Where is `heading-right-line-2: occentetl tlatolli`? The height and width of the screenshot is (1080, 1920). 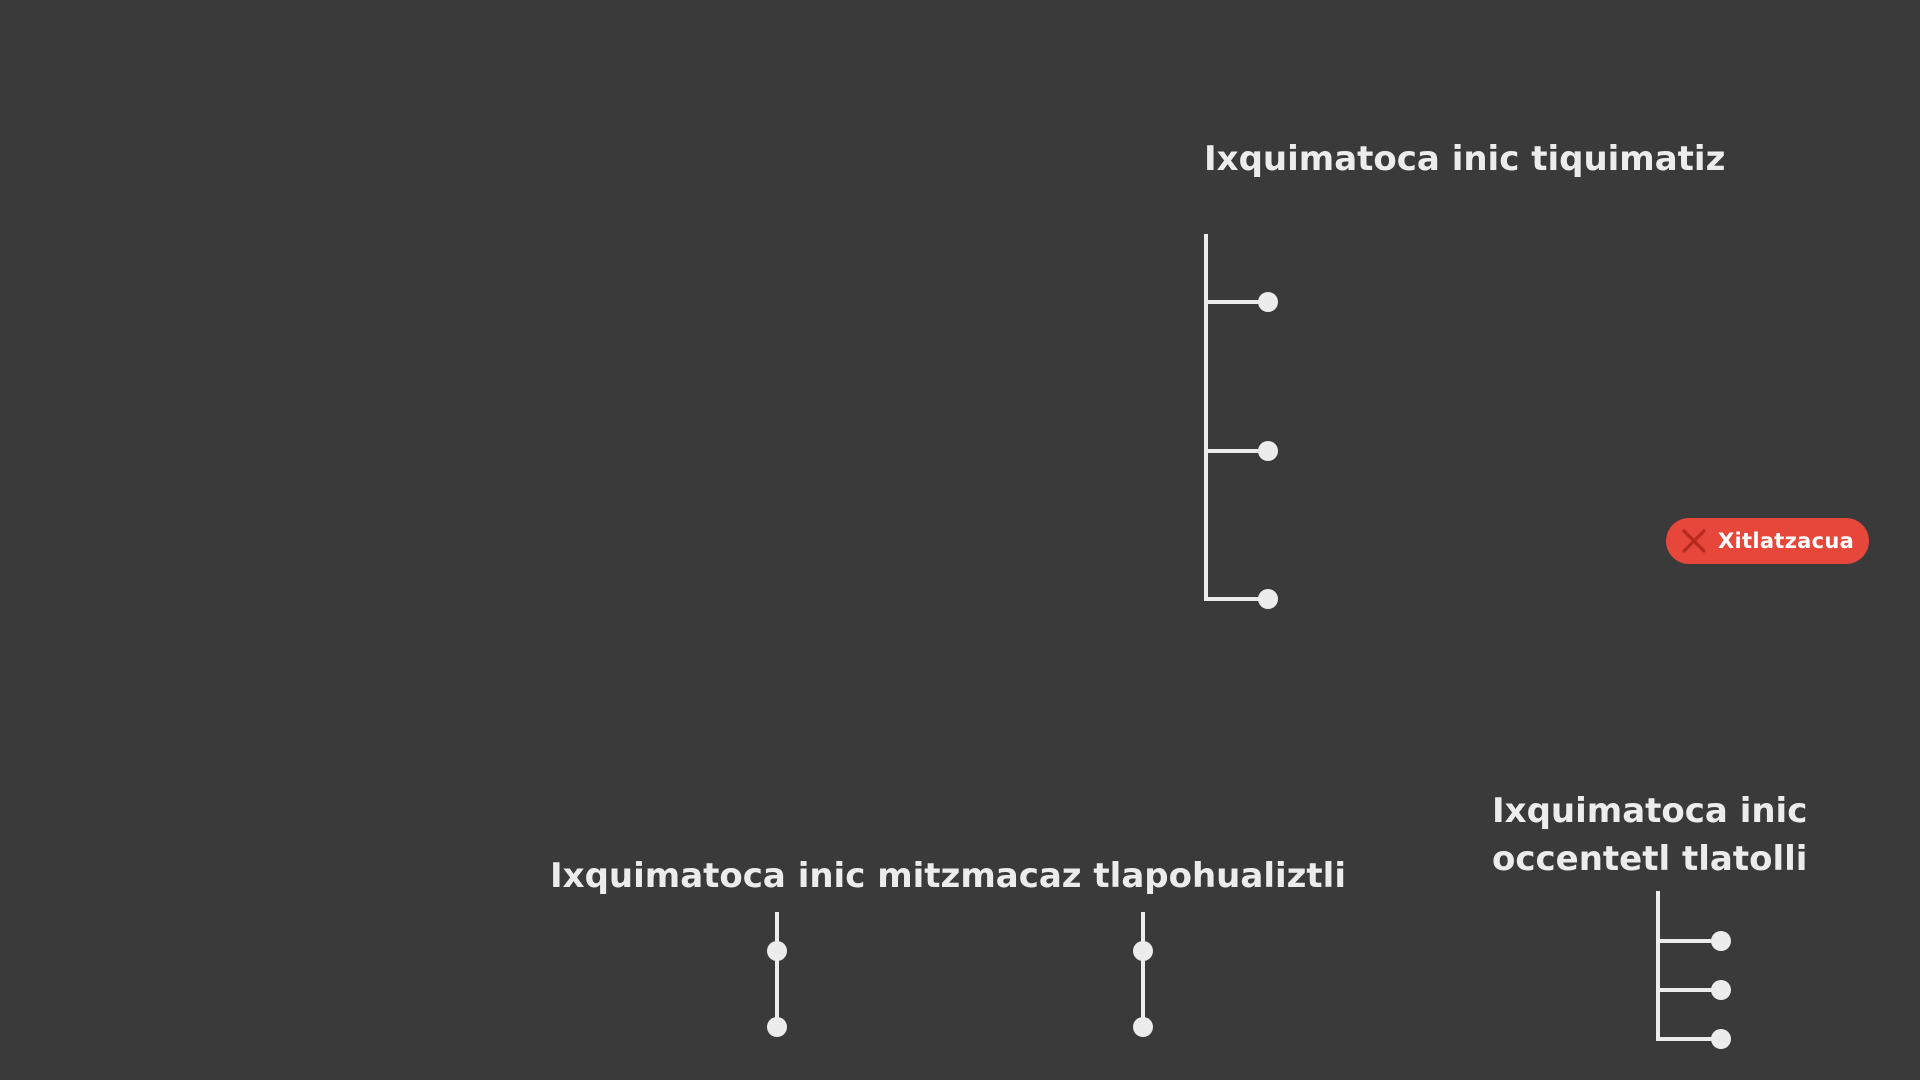
heading-right-line-2: occentetl tlatolli is located at coordinates (1650, 859).